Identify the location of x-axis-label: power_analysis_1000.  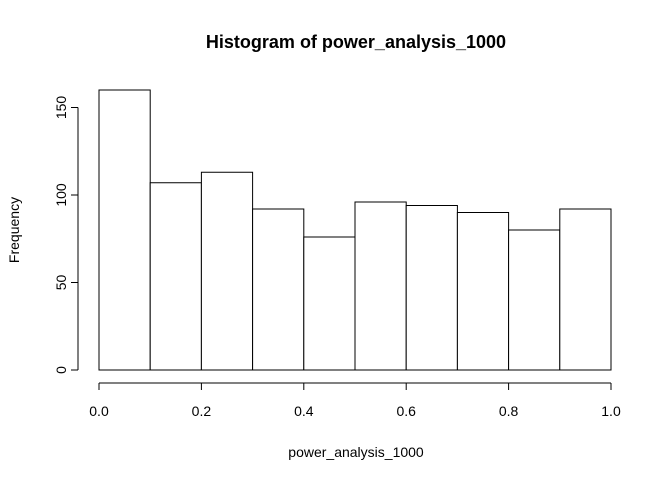
(356, 452).